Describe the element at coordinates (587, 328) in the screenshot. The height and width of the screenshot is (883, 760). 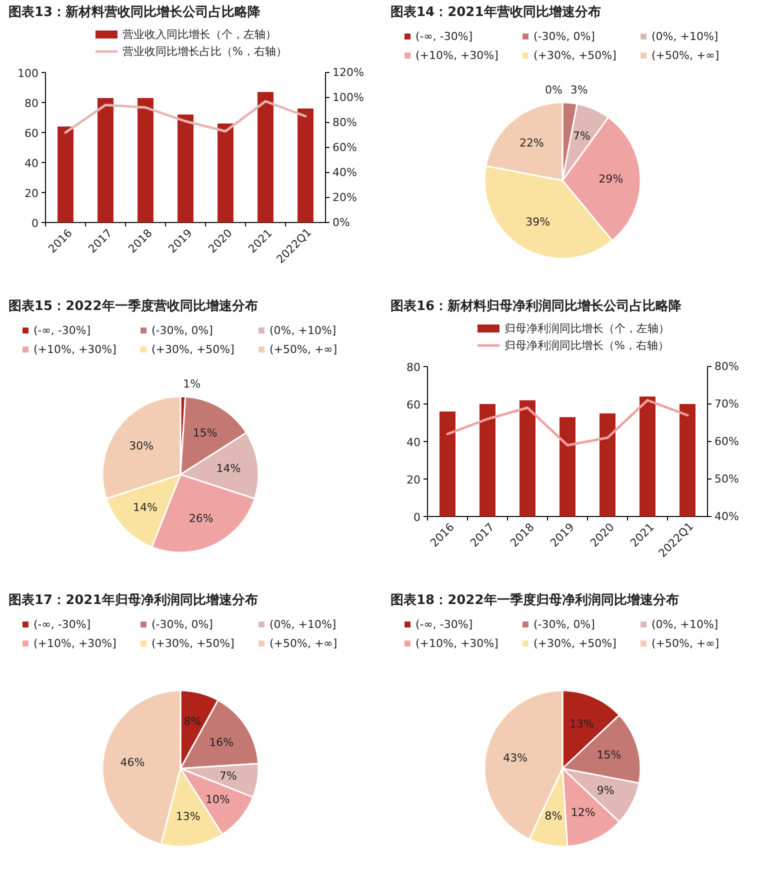
I see `legend-label: 归母净利润同比增长（个，左轴）` at that location.